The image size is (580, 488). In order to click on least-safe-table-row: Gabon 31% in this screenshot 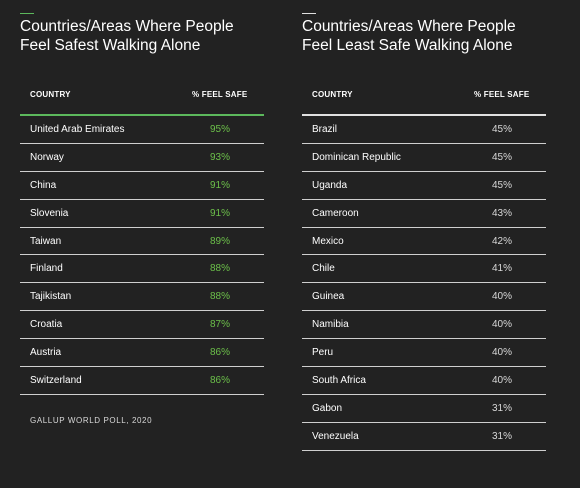, I will do `click(424, 409)`.